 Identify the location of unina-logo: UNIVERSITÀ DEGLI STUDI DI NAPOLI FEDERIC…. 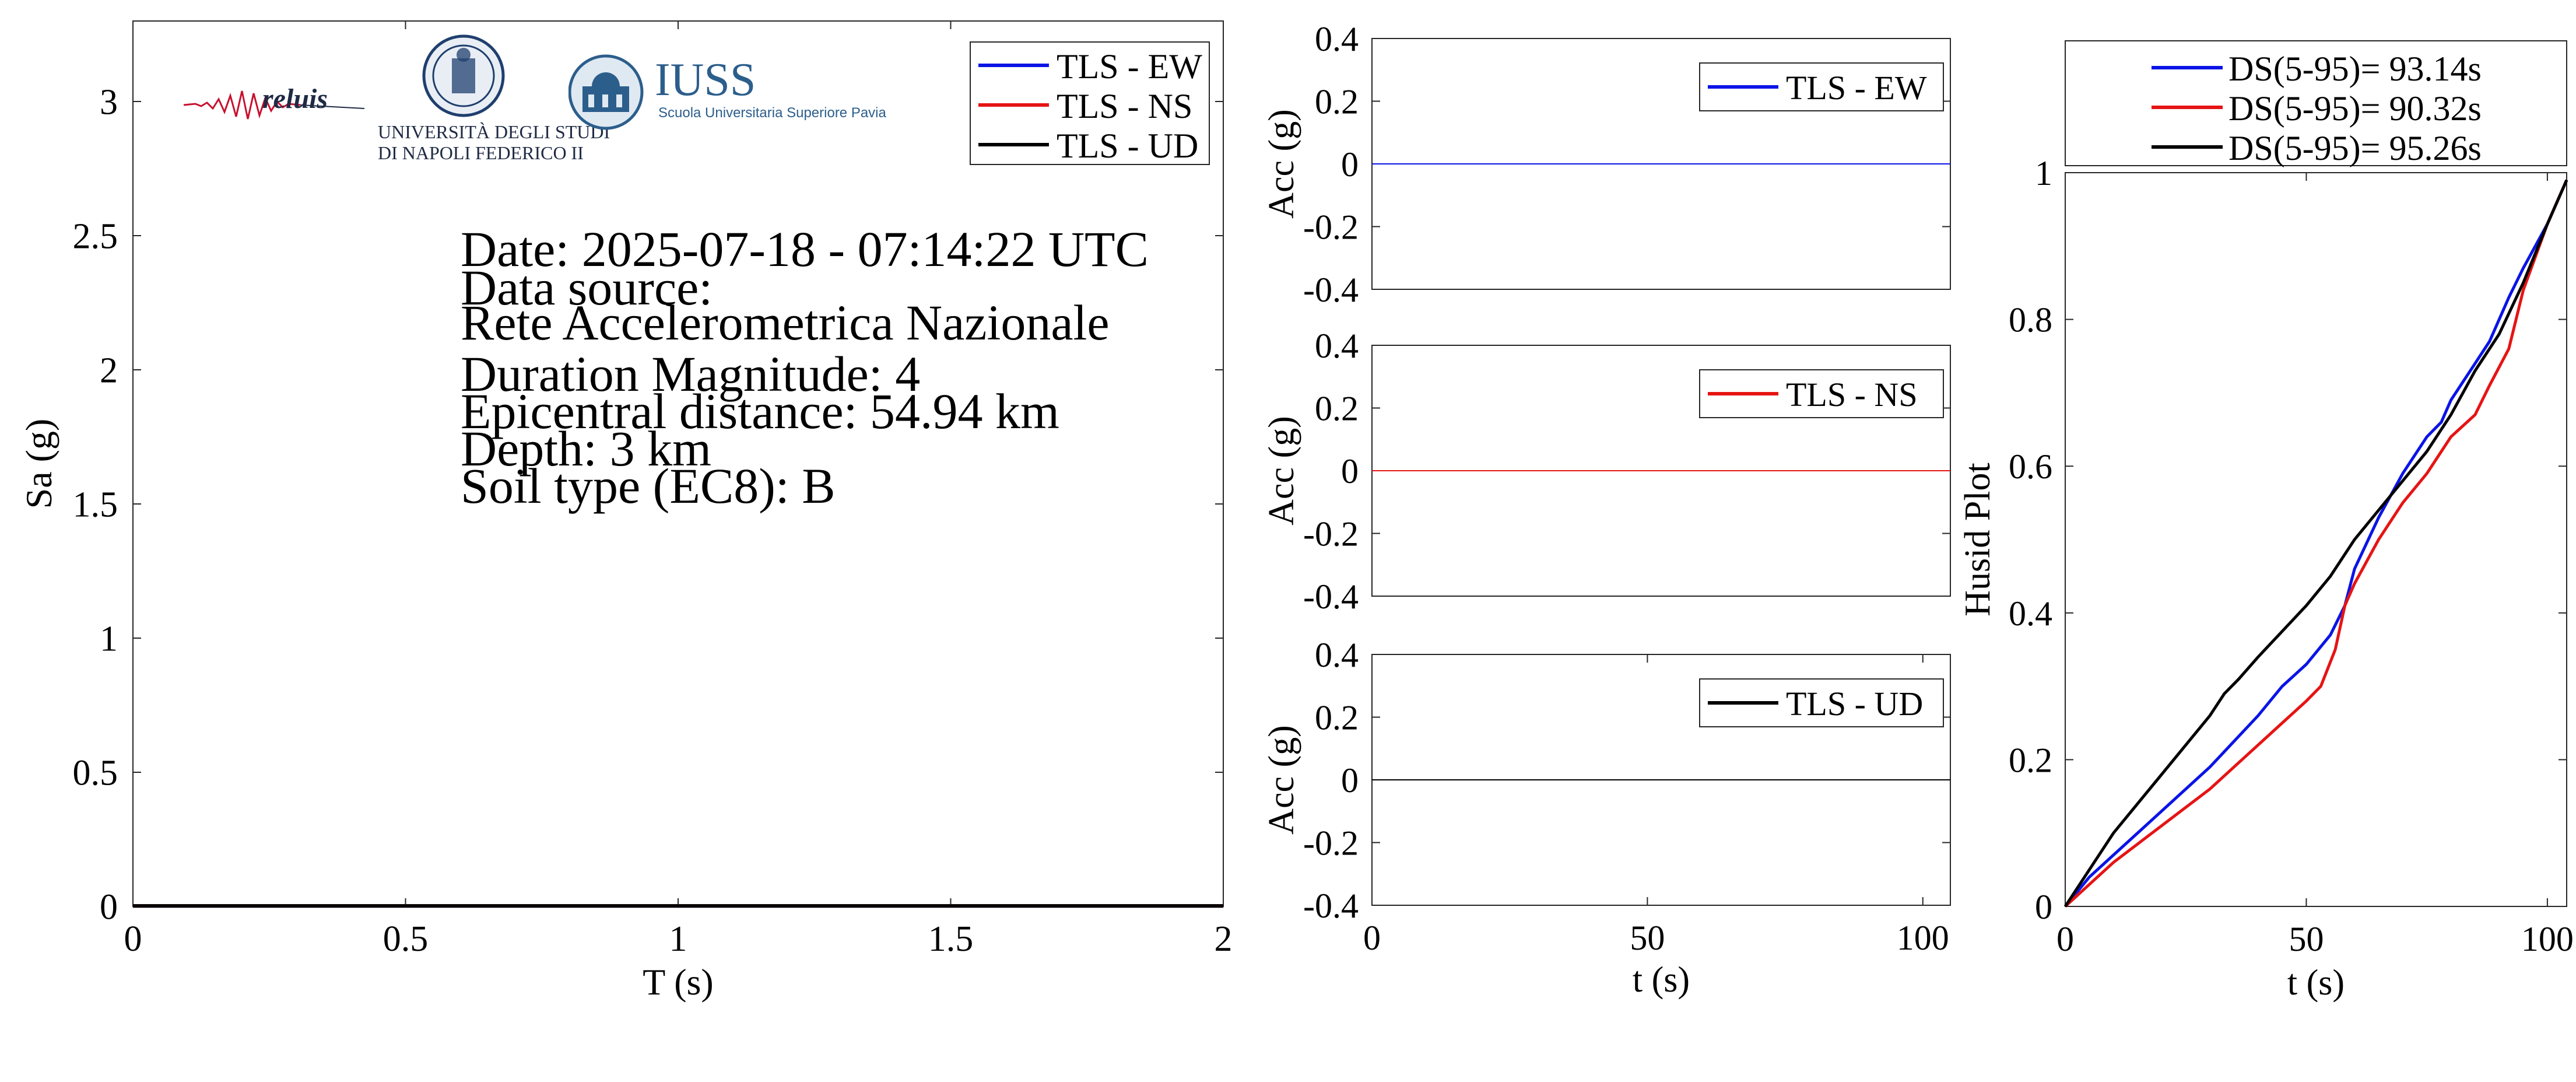
(491, 101).